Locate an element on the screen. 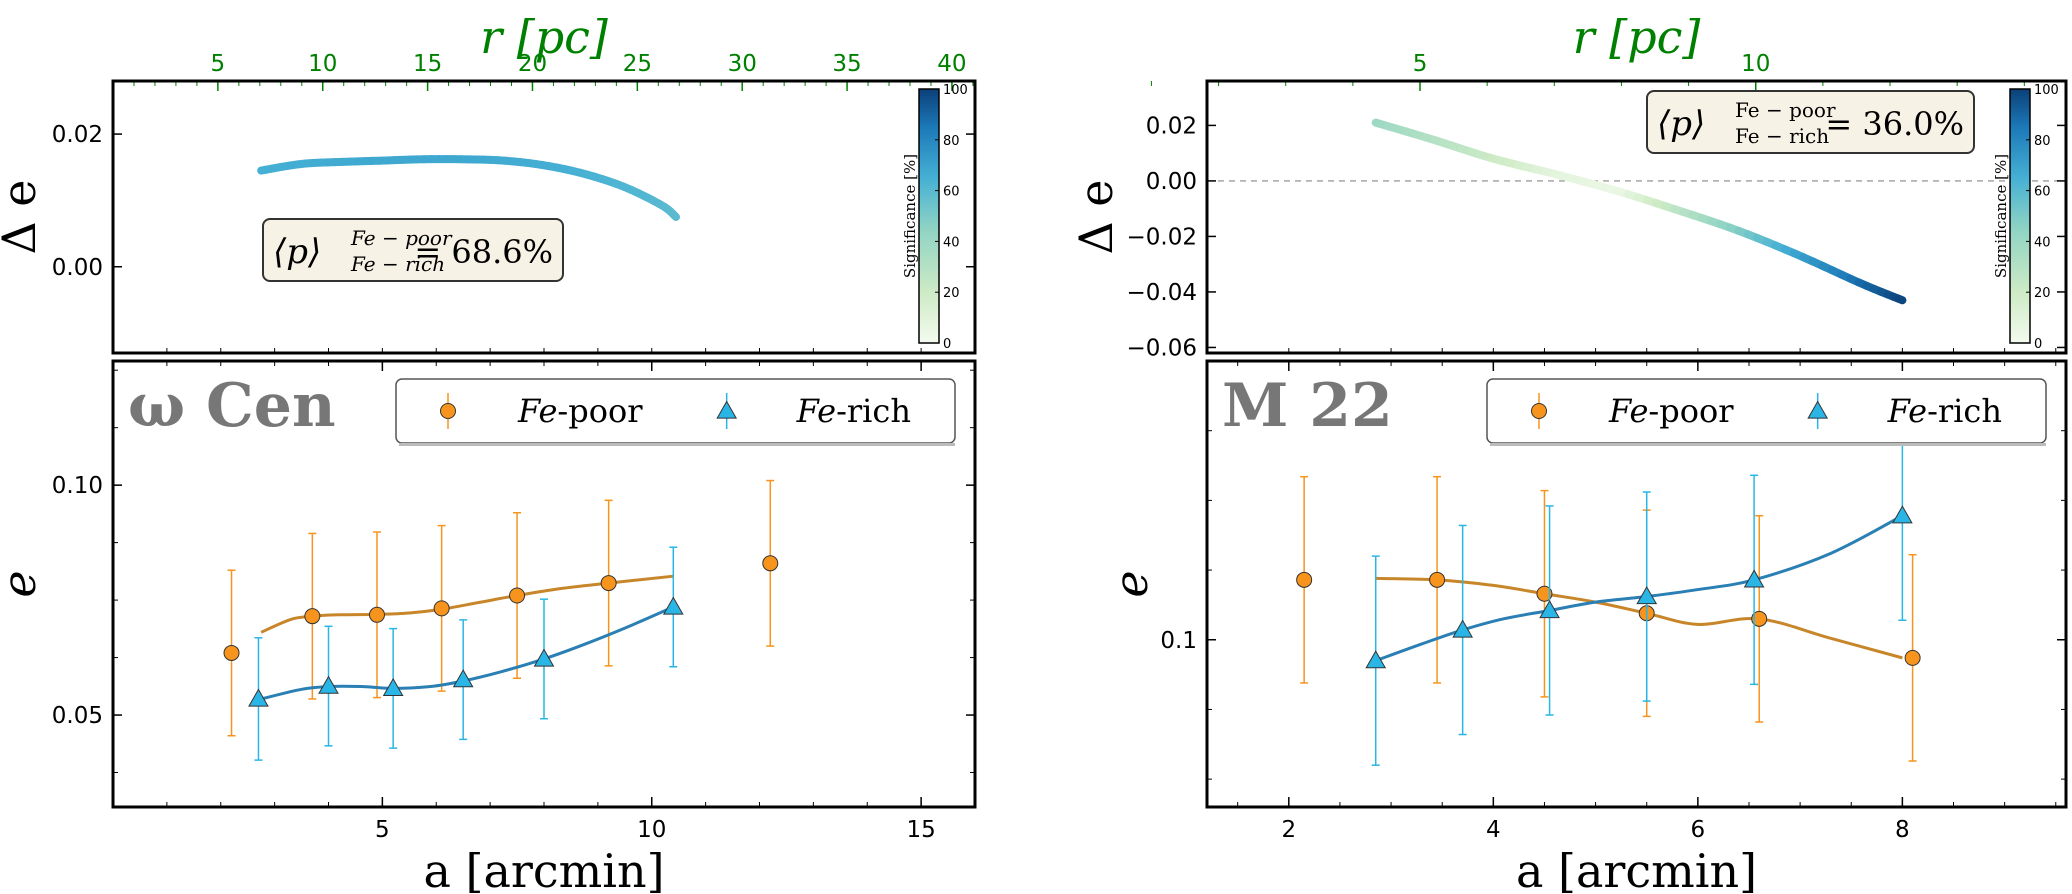 The width and height of the screenshot is (2072, 894). x-tick-label: 8 is located at coordinates (1902, 830).